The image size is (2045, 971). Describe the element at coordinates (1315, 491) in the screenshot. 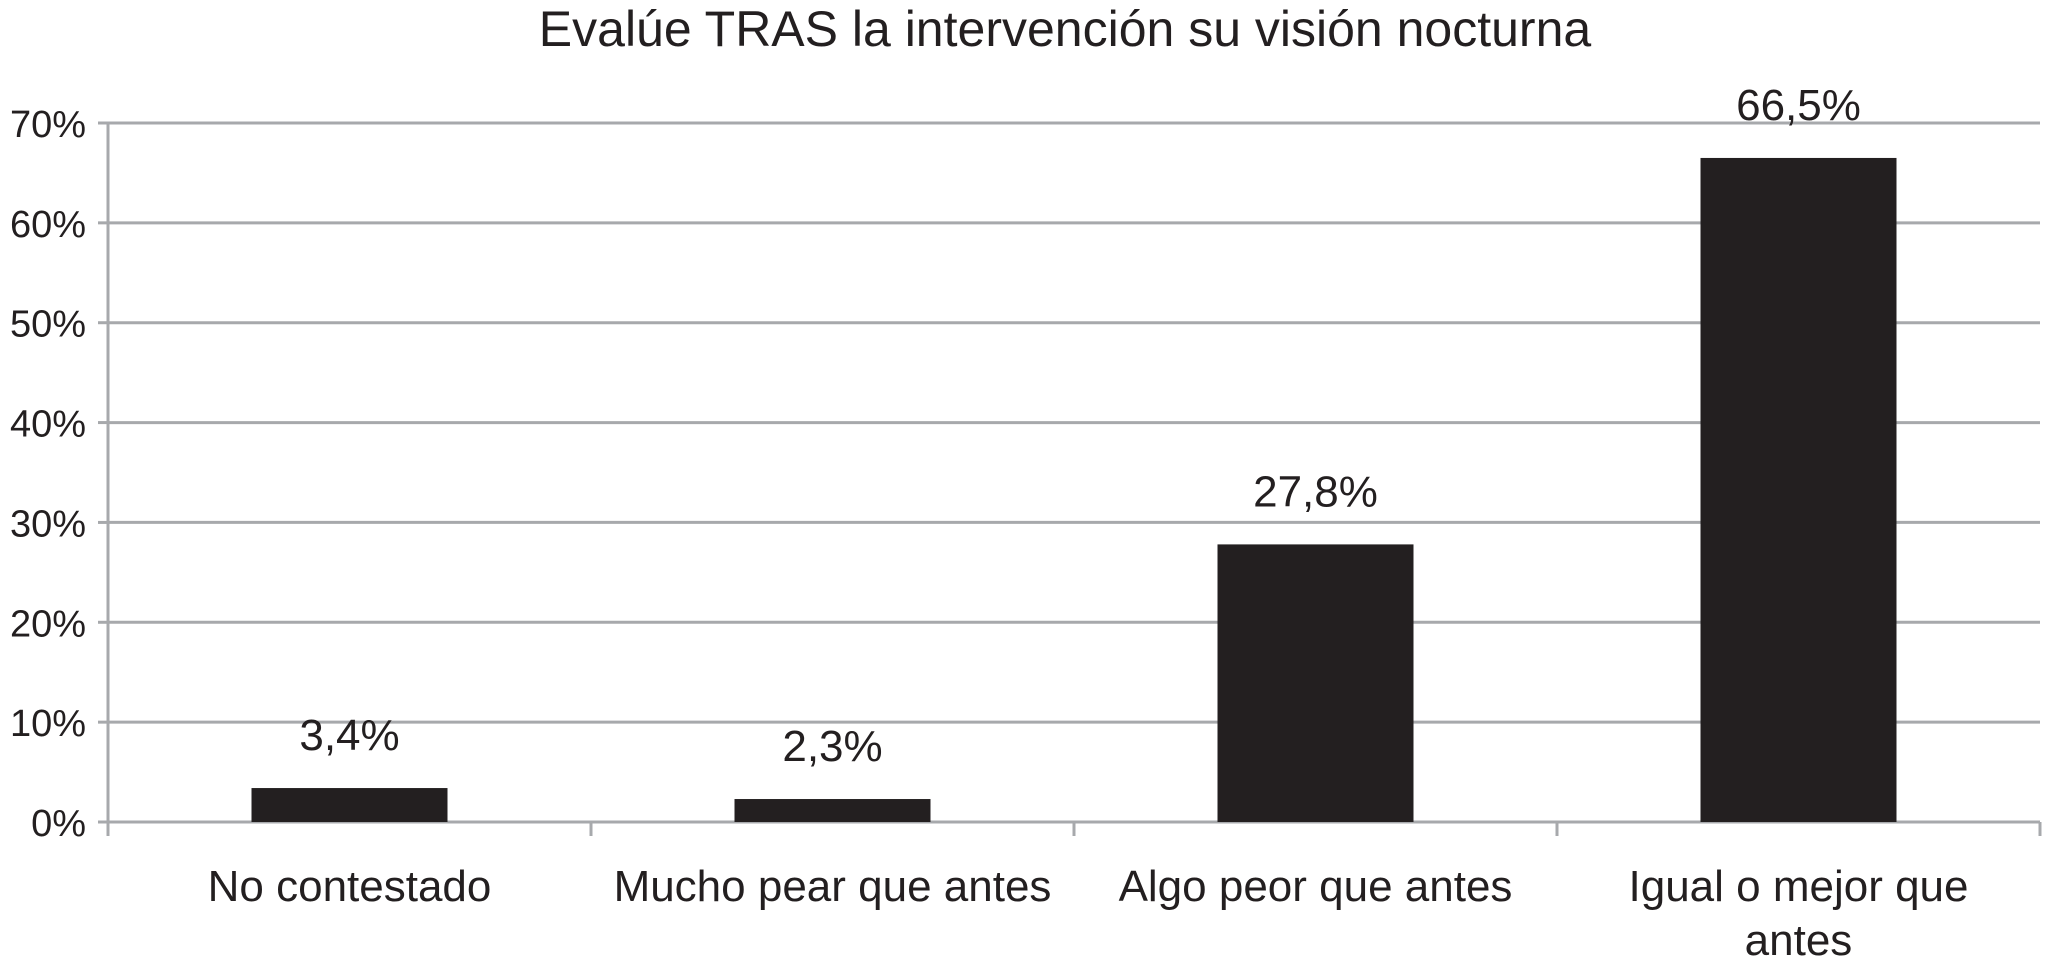

I see `data-label: 27,8%` at that location.